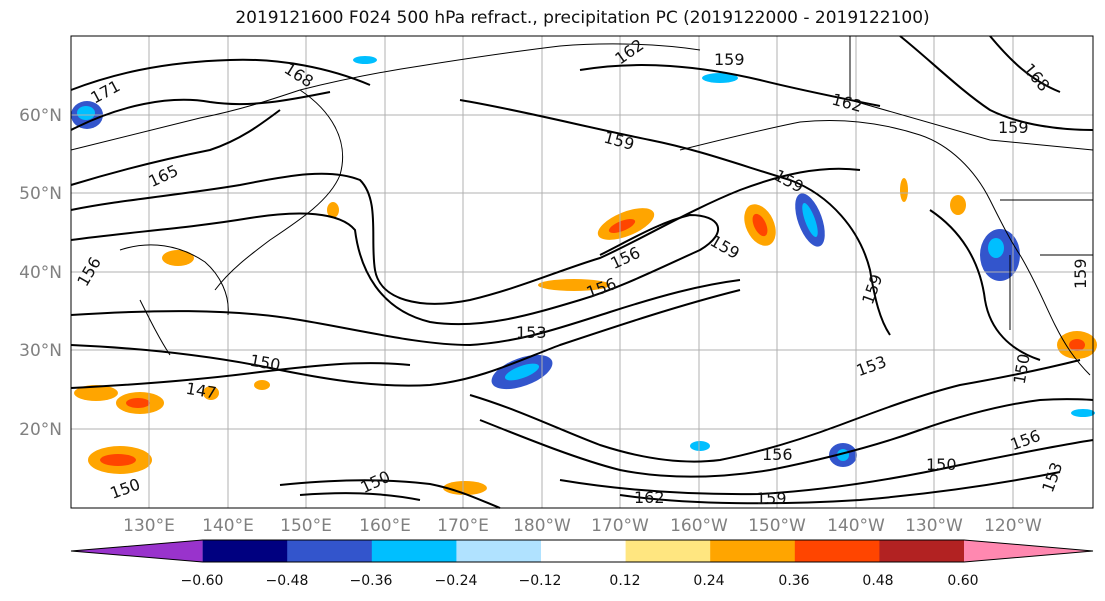  Describe the element at coordinates (941, 464) in the screenshot. I see `contour-label: 150` at that location.